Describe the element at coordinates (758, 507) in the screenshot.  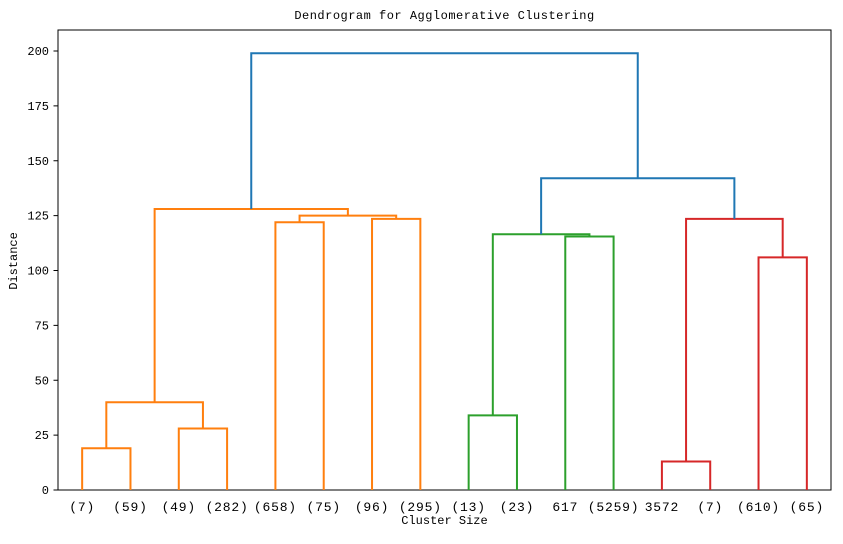
I see `leaf-label: (610)` at that location.